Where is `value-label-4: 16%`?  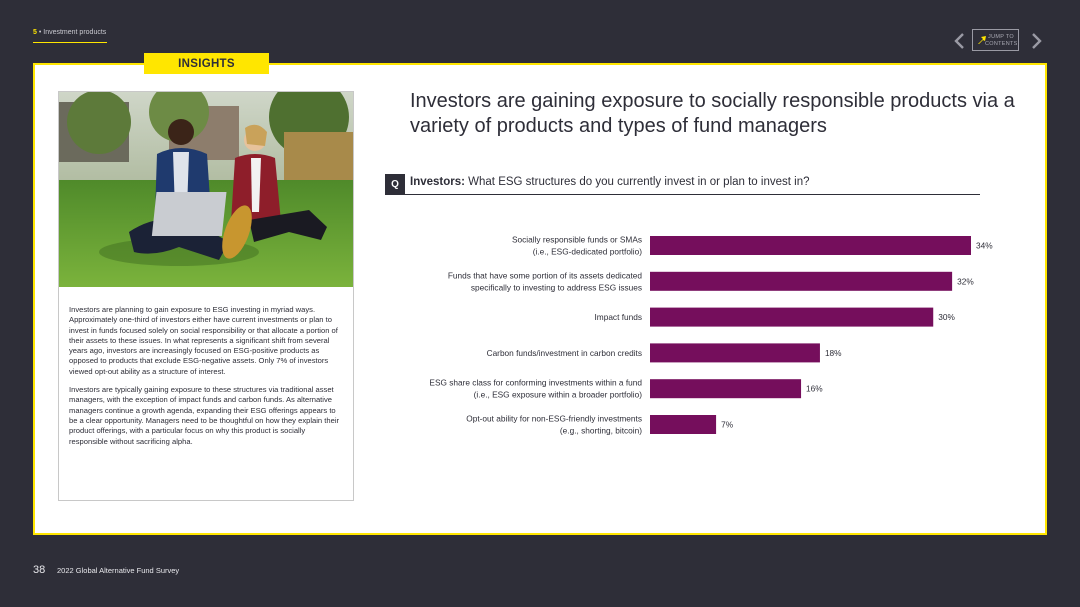
value-label-4: 16% is located at coordinates (814, 389).